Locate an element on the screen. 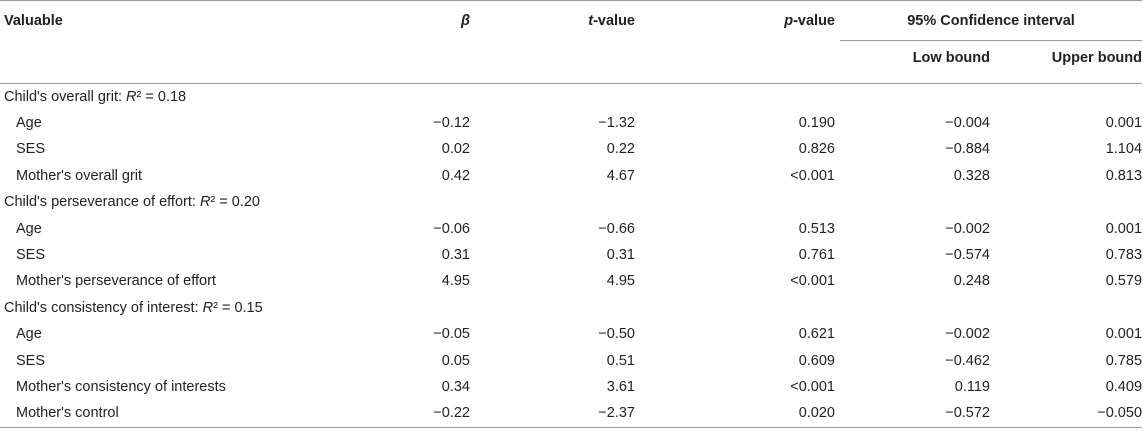  low-bound-cell: −0.884 is located at coordinates (967, 149).